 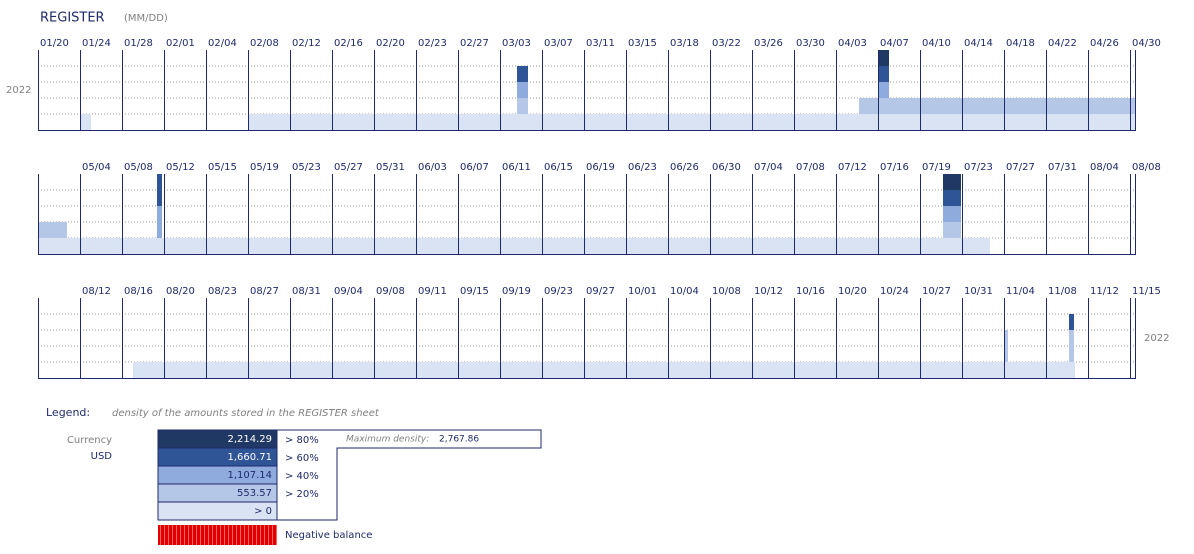 What do you see at coordinates (217, 511) in the screenshot?
I see `legend-swatch` at bounding box center [217, 511].